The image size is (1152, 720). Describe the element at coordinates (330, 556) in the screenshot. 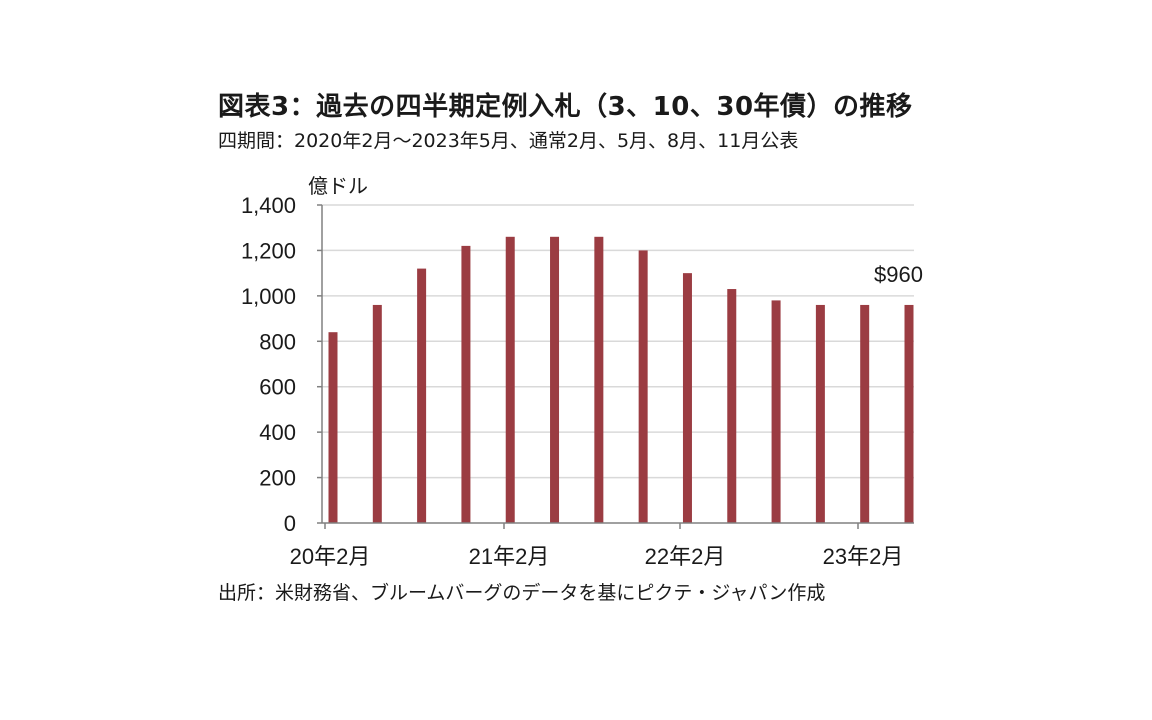

I see `x-tick-label: 20年2月` at that location.